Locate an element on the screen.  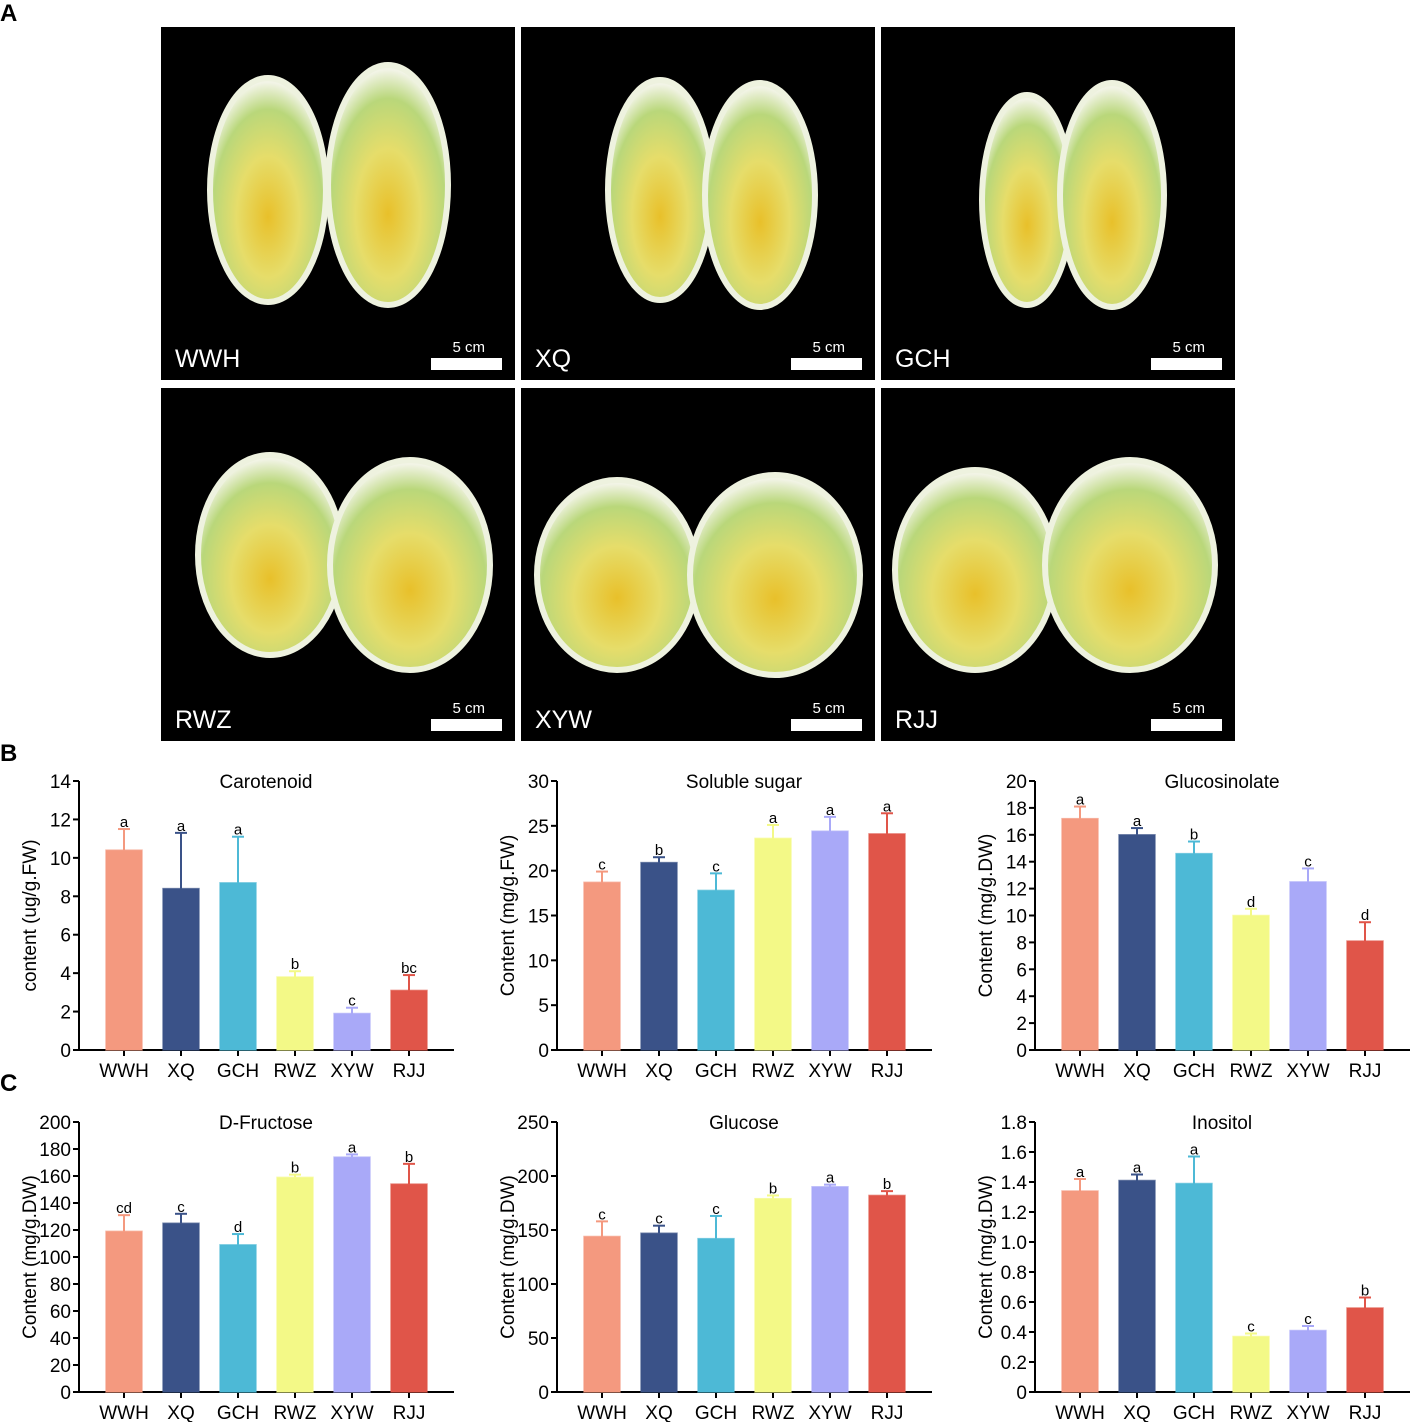
y-tick-label: 40 is located at coordinates (60, 1339).